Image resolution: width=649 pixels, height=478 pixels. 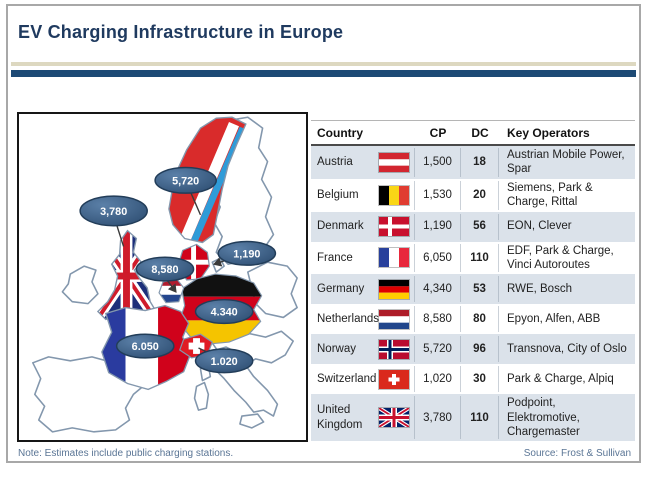 I want to click on cell-cp: 1,500, so click(x=438, y=162).